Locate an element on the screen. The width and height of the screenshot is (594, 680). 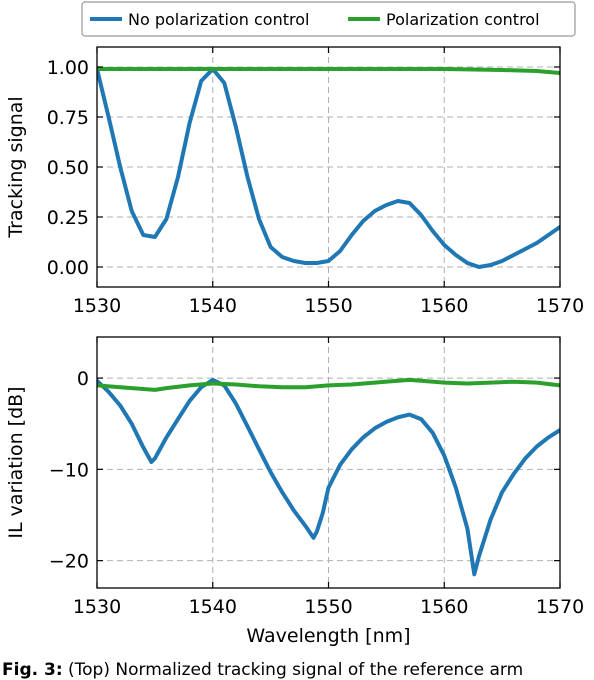
y-tick-label: 0.75 is located at coordinates (68, 118).